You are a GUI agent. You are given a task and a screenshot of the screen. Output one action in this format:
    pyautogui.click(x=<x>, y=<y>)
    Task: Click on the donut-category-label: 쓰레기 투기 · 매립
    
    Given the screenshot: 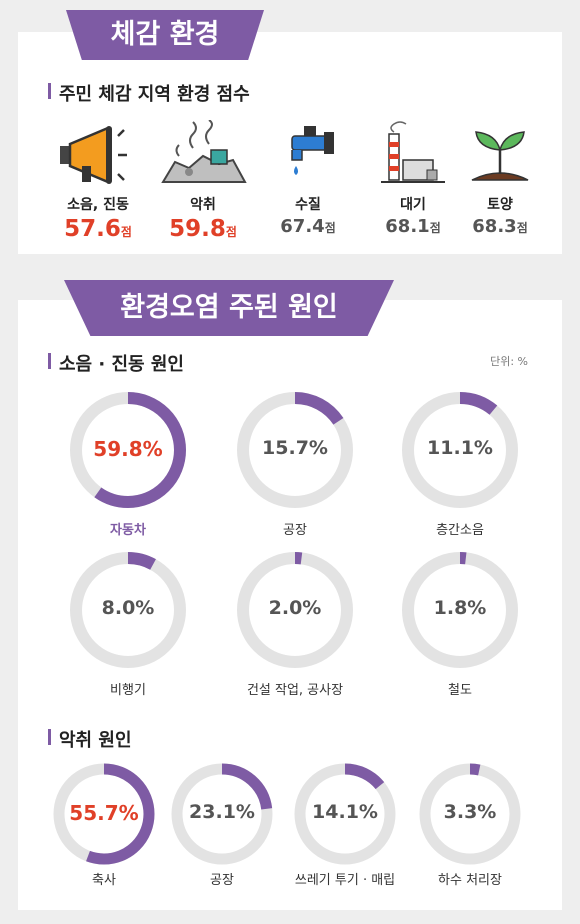 What is the action you would take?
    pyautogui.click(x=345, y=880)
    